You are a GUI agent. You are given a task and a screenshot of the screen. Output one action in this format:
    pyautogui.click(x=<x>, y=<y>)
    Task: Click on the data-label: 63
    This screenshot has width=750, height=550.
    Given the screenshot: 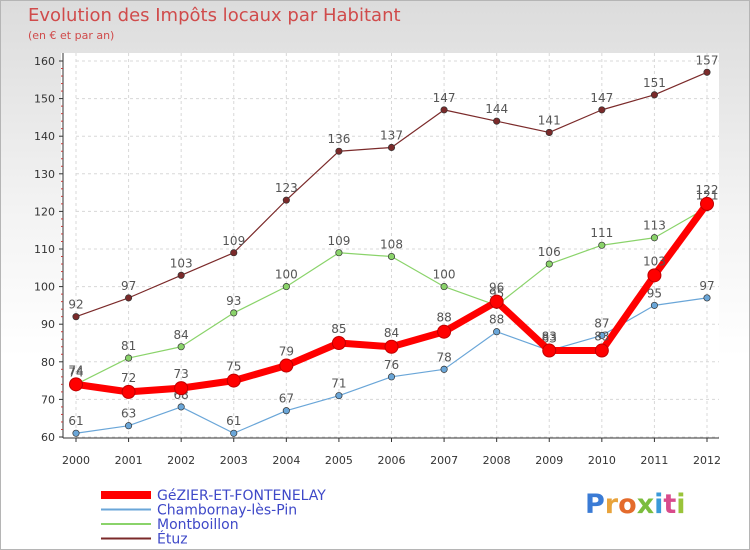 What is the action you would take?
    pyautogui.click(x=128, y=414)
    